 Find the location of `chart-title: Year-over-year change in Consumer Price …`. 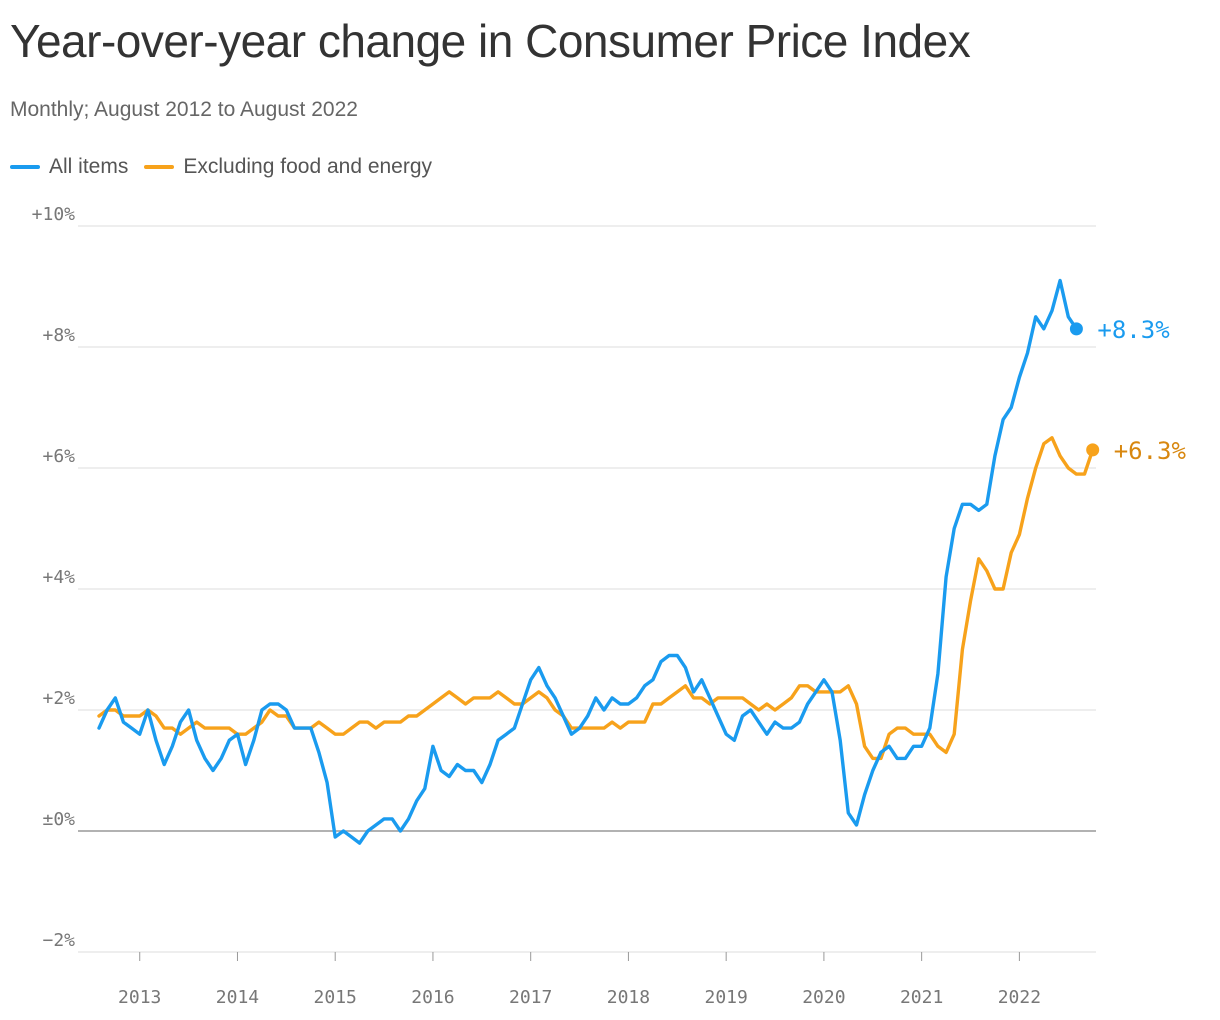

chart-title: Year-over-year change in Consumer Price … is located at coordinates (490, 41).